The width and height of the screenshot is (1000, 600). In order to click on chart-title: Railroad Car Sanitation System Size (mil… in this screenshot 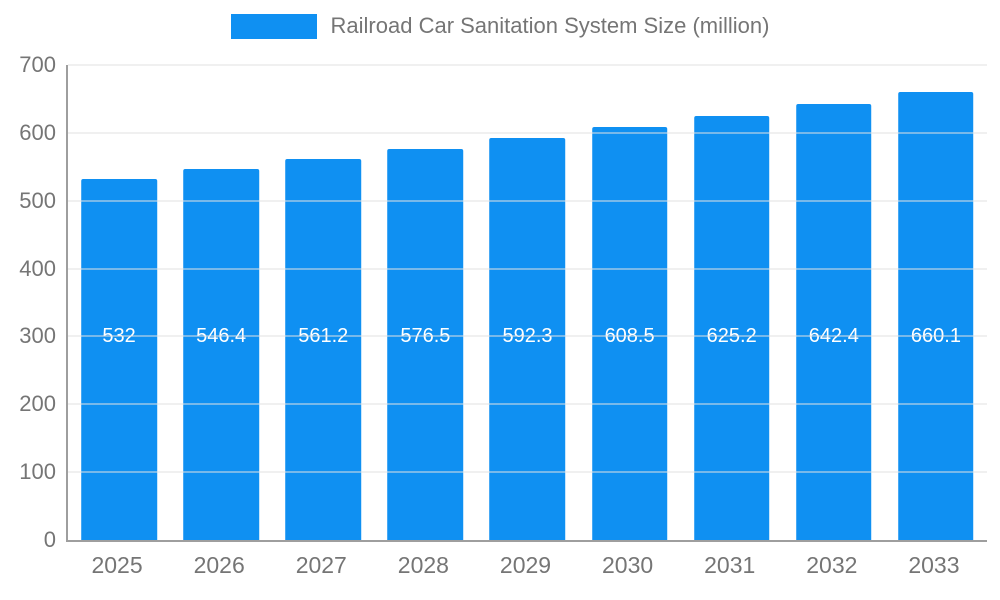, I will do `click(550, 25)`.